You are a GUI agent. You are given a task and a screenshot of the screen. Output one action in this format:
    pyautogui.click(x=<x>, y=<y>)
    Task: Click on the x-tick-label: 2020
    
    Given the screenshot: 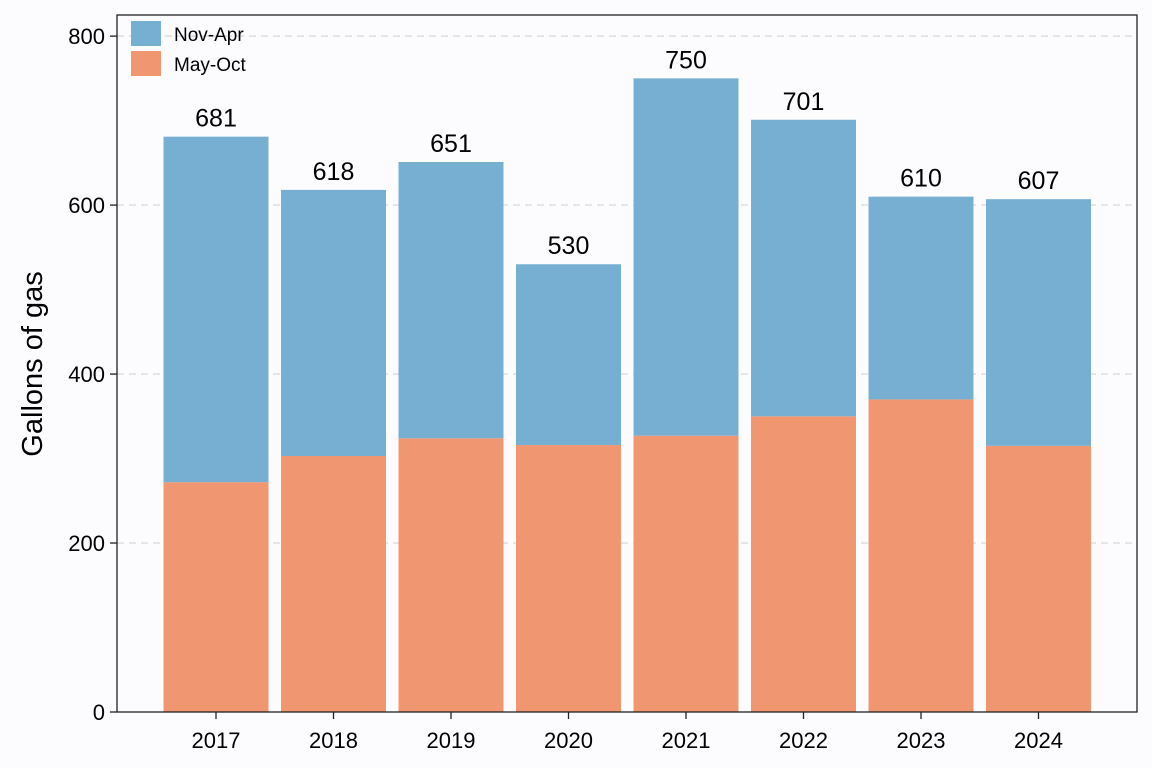 What is the action you would take?
    pyautogui.click(x=568, y=740)
    